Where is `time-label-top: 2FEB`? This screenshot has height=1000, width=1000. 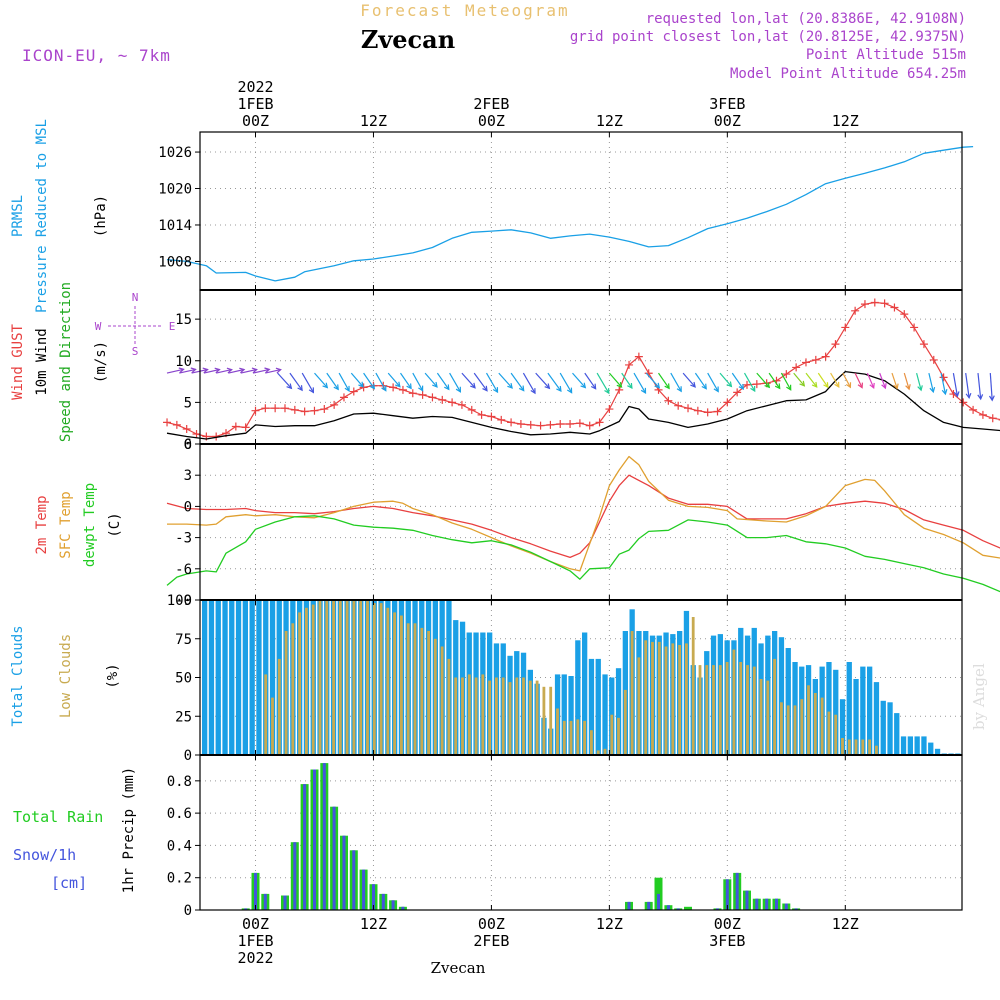
time-label-top: 2FEB is located at coordinates (491, 104).